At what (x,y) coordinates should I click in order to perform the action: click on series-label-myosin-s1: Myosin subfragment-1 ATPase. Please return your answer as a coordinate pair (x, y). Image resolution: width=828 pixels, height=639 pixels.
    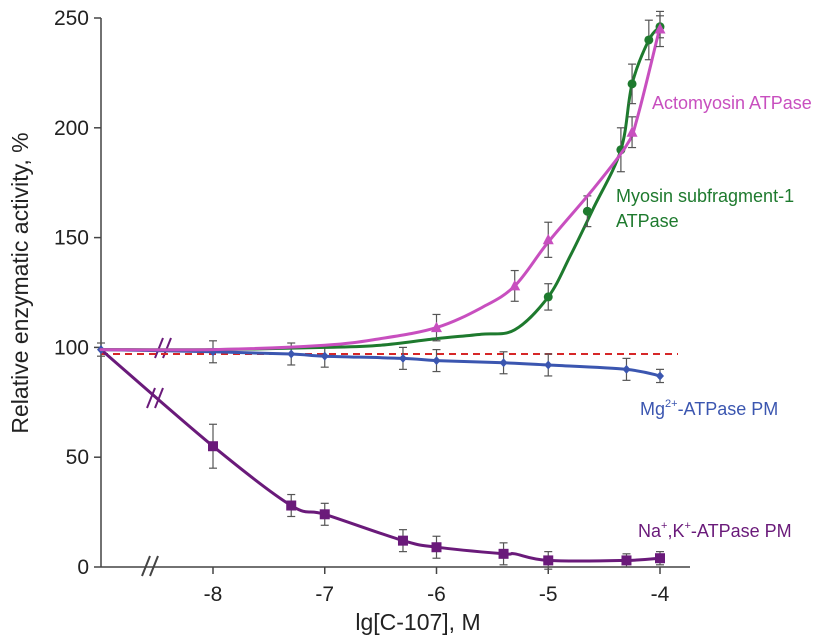
    Looking at the image, I should click on (705, 208).